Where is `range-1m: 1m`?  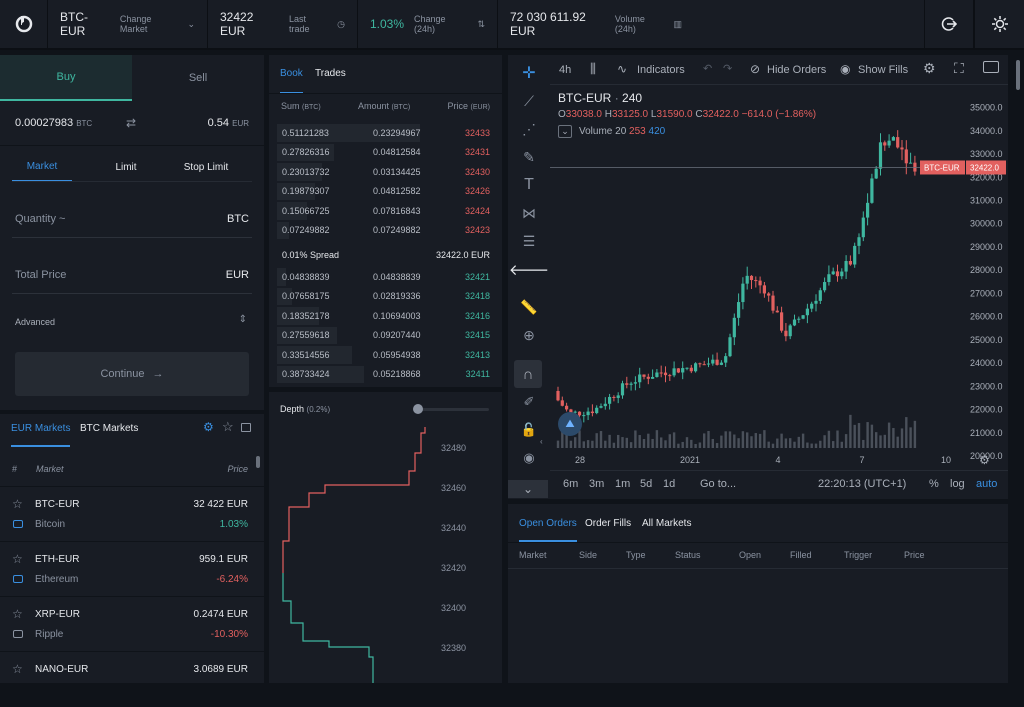
range-1m: 1m is located at coordinates (623, 484).